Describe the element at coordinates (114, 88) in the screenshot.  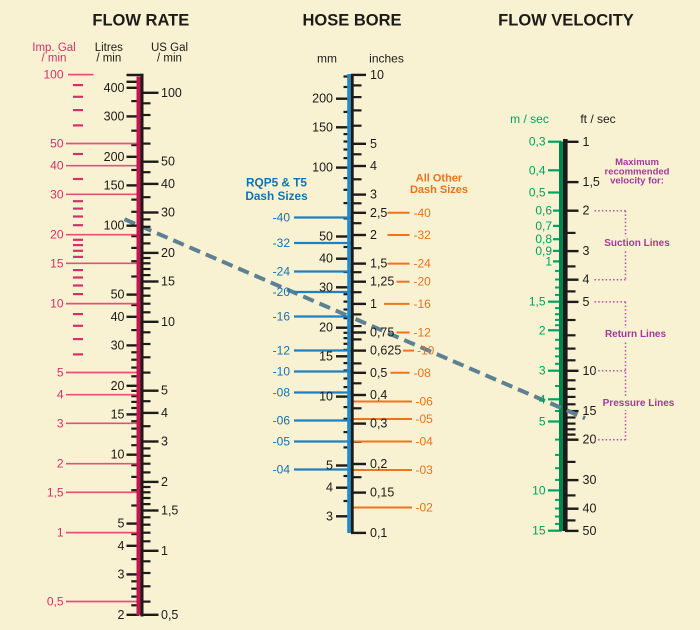
I see `svg-text: 400` at that location.